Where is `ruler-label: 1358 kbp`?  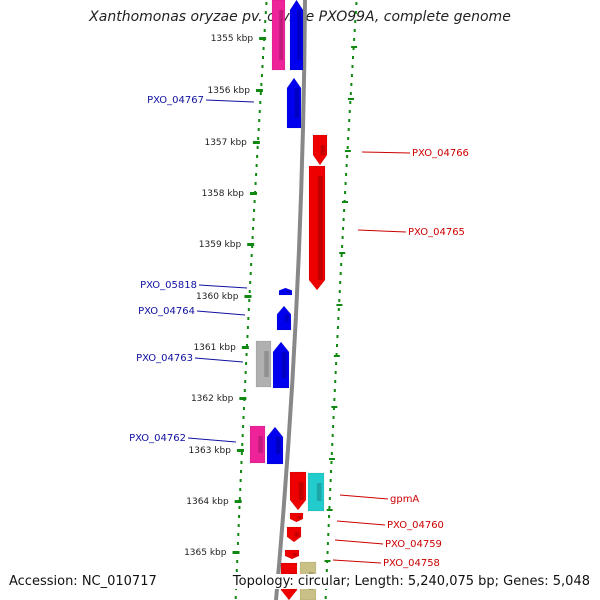 ruler-label: 1358 kbp is located at coordinates (223, 194).